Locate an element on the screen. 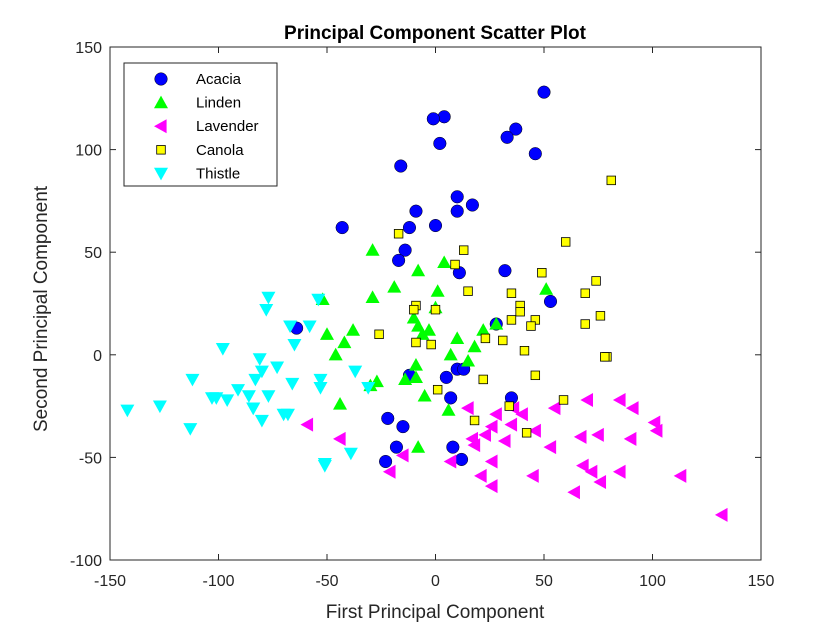  legend: Acacia Linden Lavender Canola Thistle is located at coordinates (200, 124).